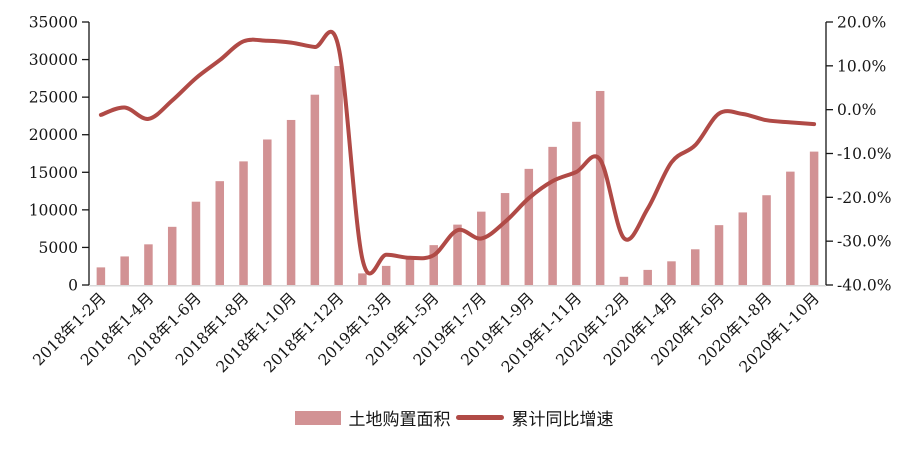 This screenshot has width=908, height=458. I want to click on left-axis-tick-label: 10000, so click(53, 210).